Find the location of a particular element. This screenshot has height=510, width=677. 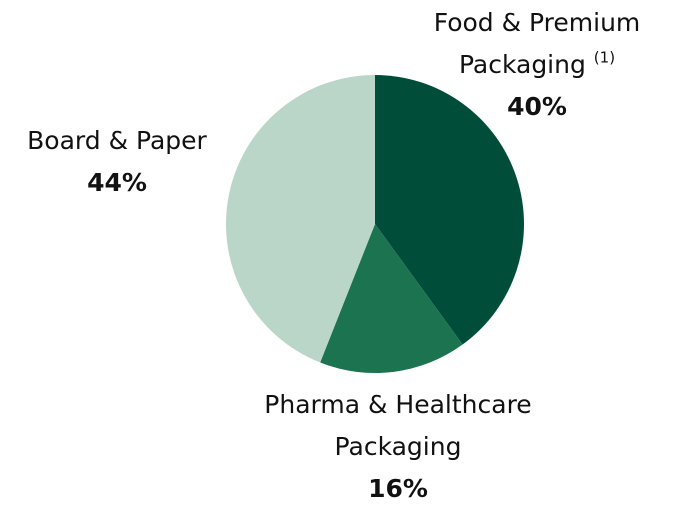

slice-label: Pharma & Healthcare Packaging 16% is located at coordinates (398, 447).